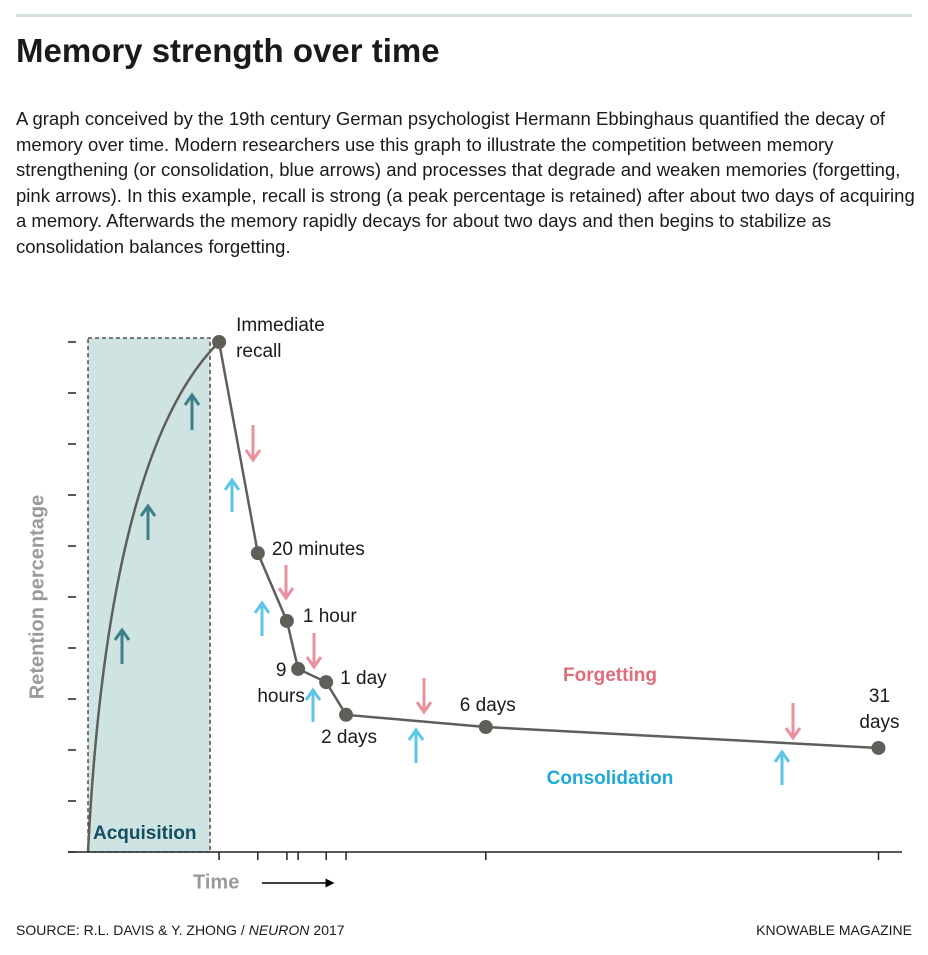 The image size is (928, 955). Describe the element at coordinates (228, 50) in the screenshot. I see `chart-title: Memory strength over time` at that location.